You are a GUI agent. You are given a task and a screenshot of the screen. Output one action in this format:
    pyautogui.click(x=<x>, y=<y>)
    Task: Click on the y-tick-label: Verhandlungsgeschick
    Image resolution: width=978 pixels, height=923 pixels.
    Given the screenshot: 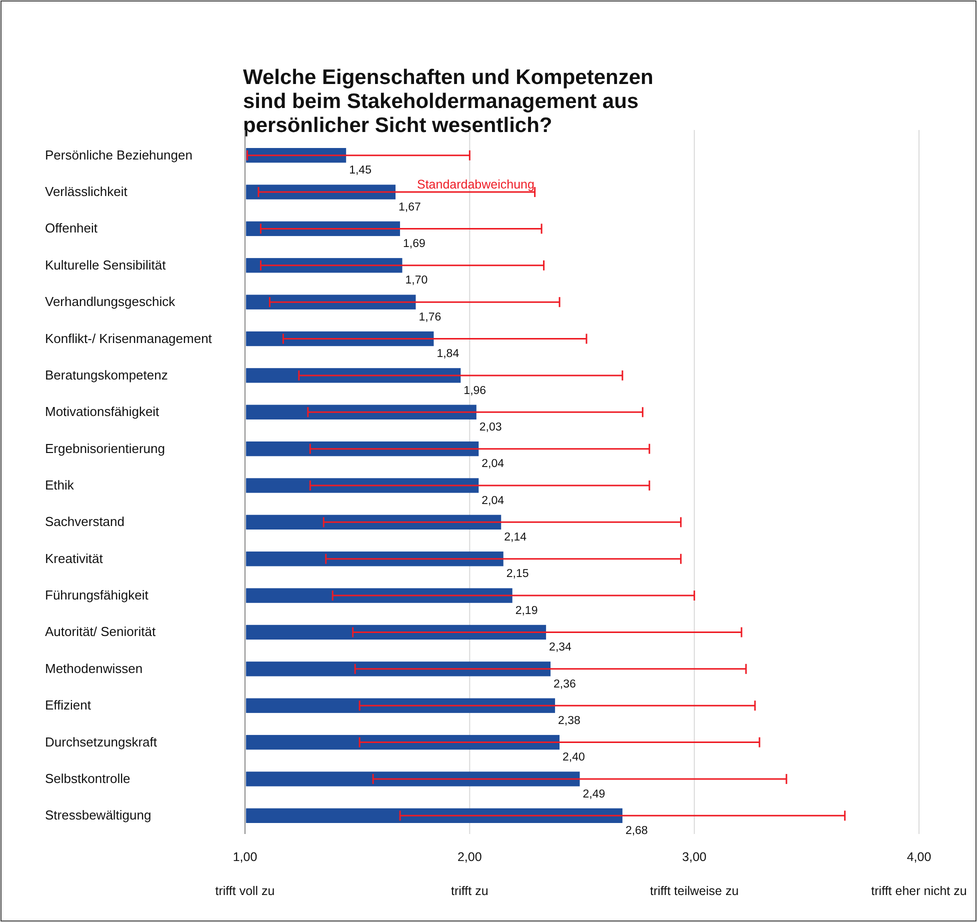 What is the action you would take?
    pyautogui.click(x=110, y=302)
    